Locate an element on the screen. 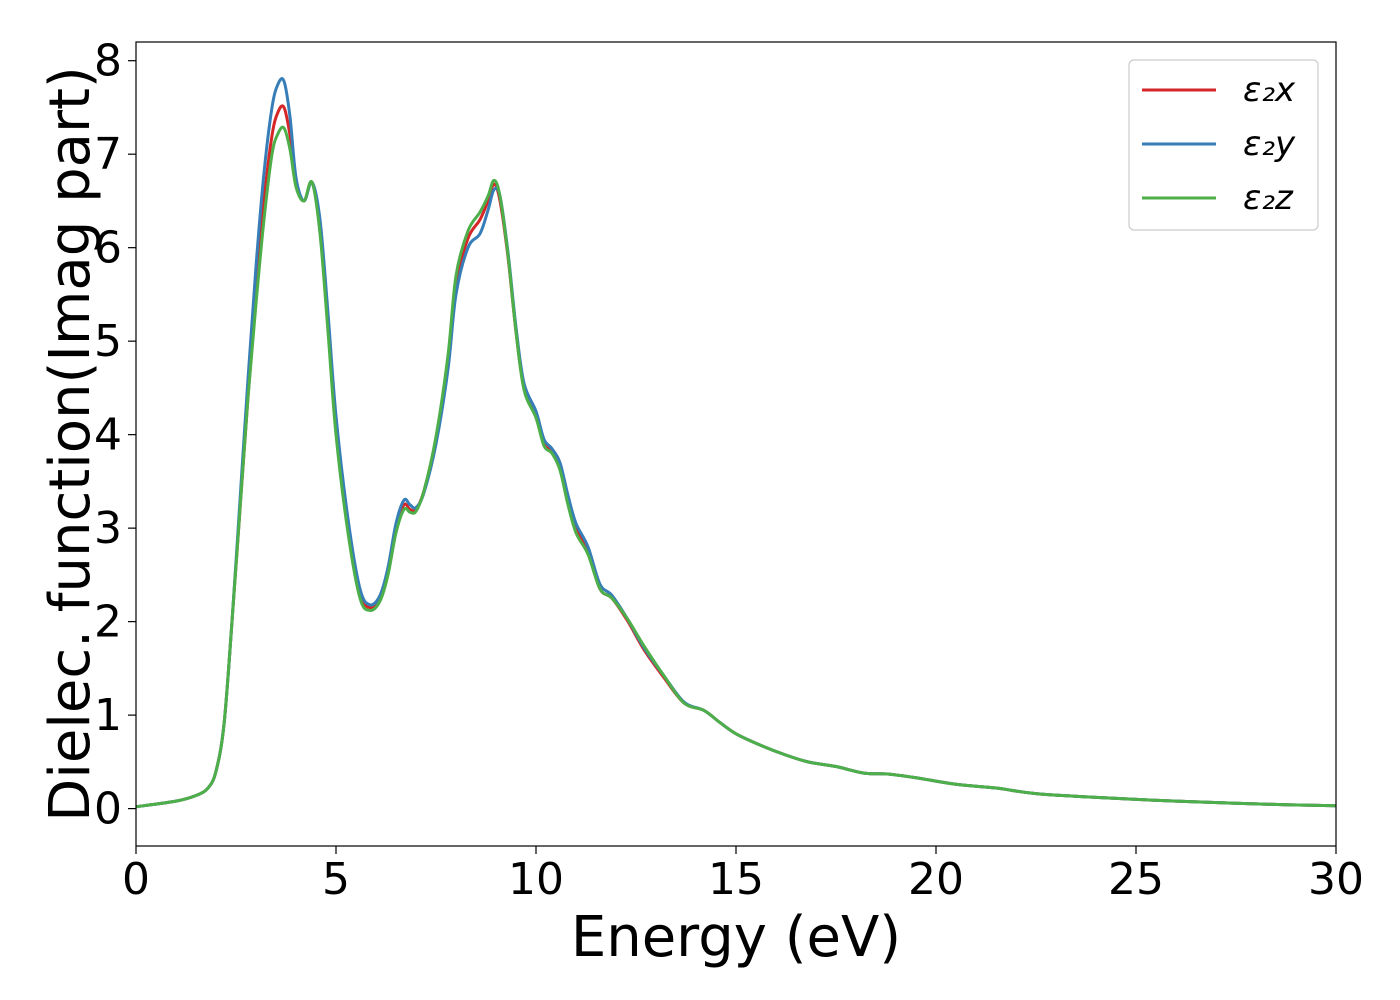 This screenshot has height=1000, width=1400. y-tick-label: 6 is located at coordinates (108, 248).